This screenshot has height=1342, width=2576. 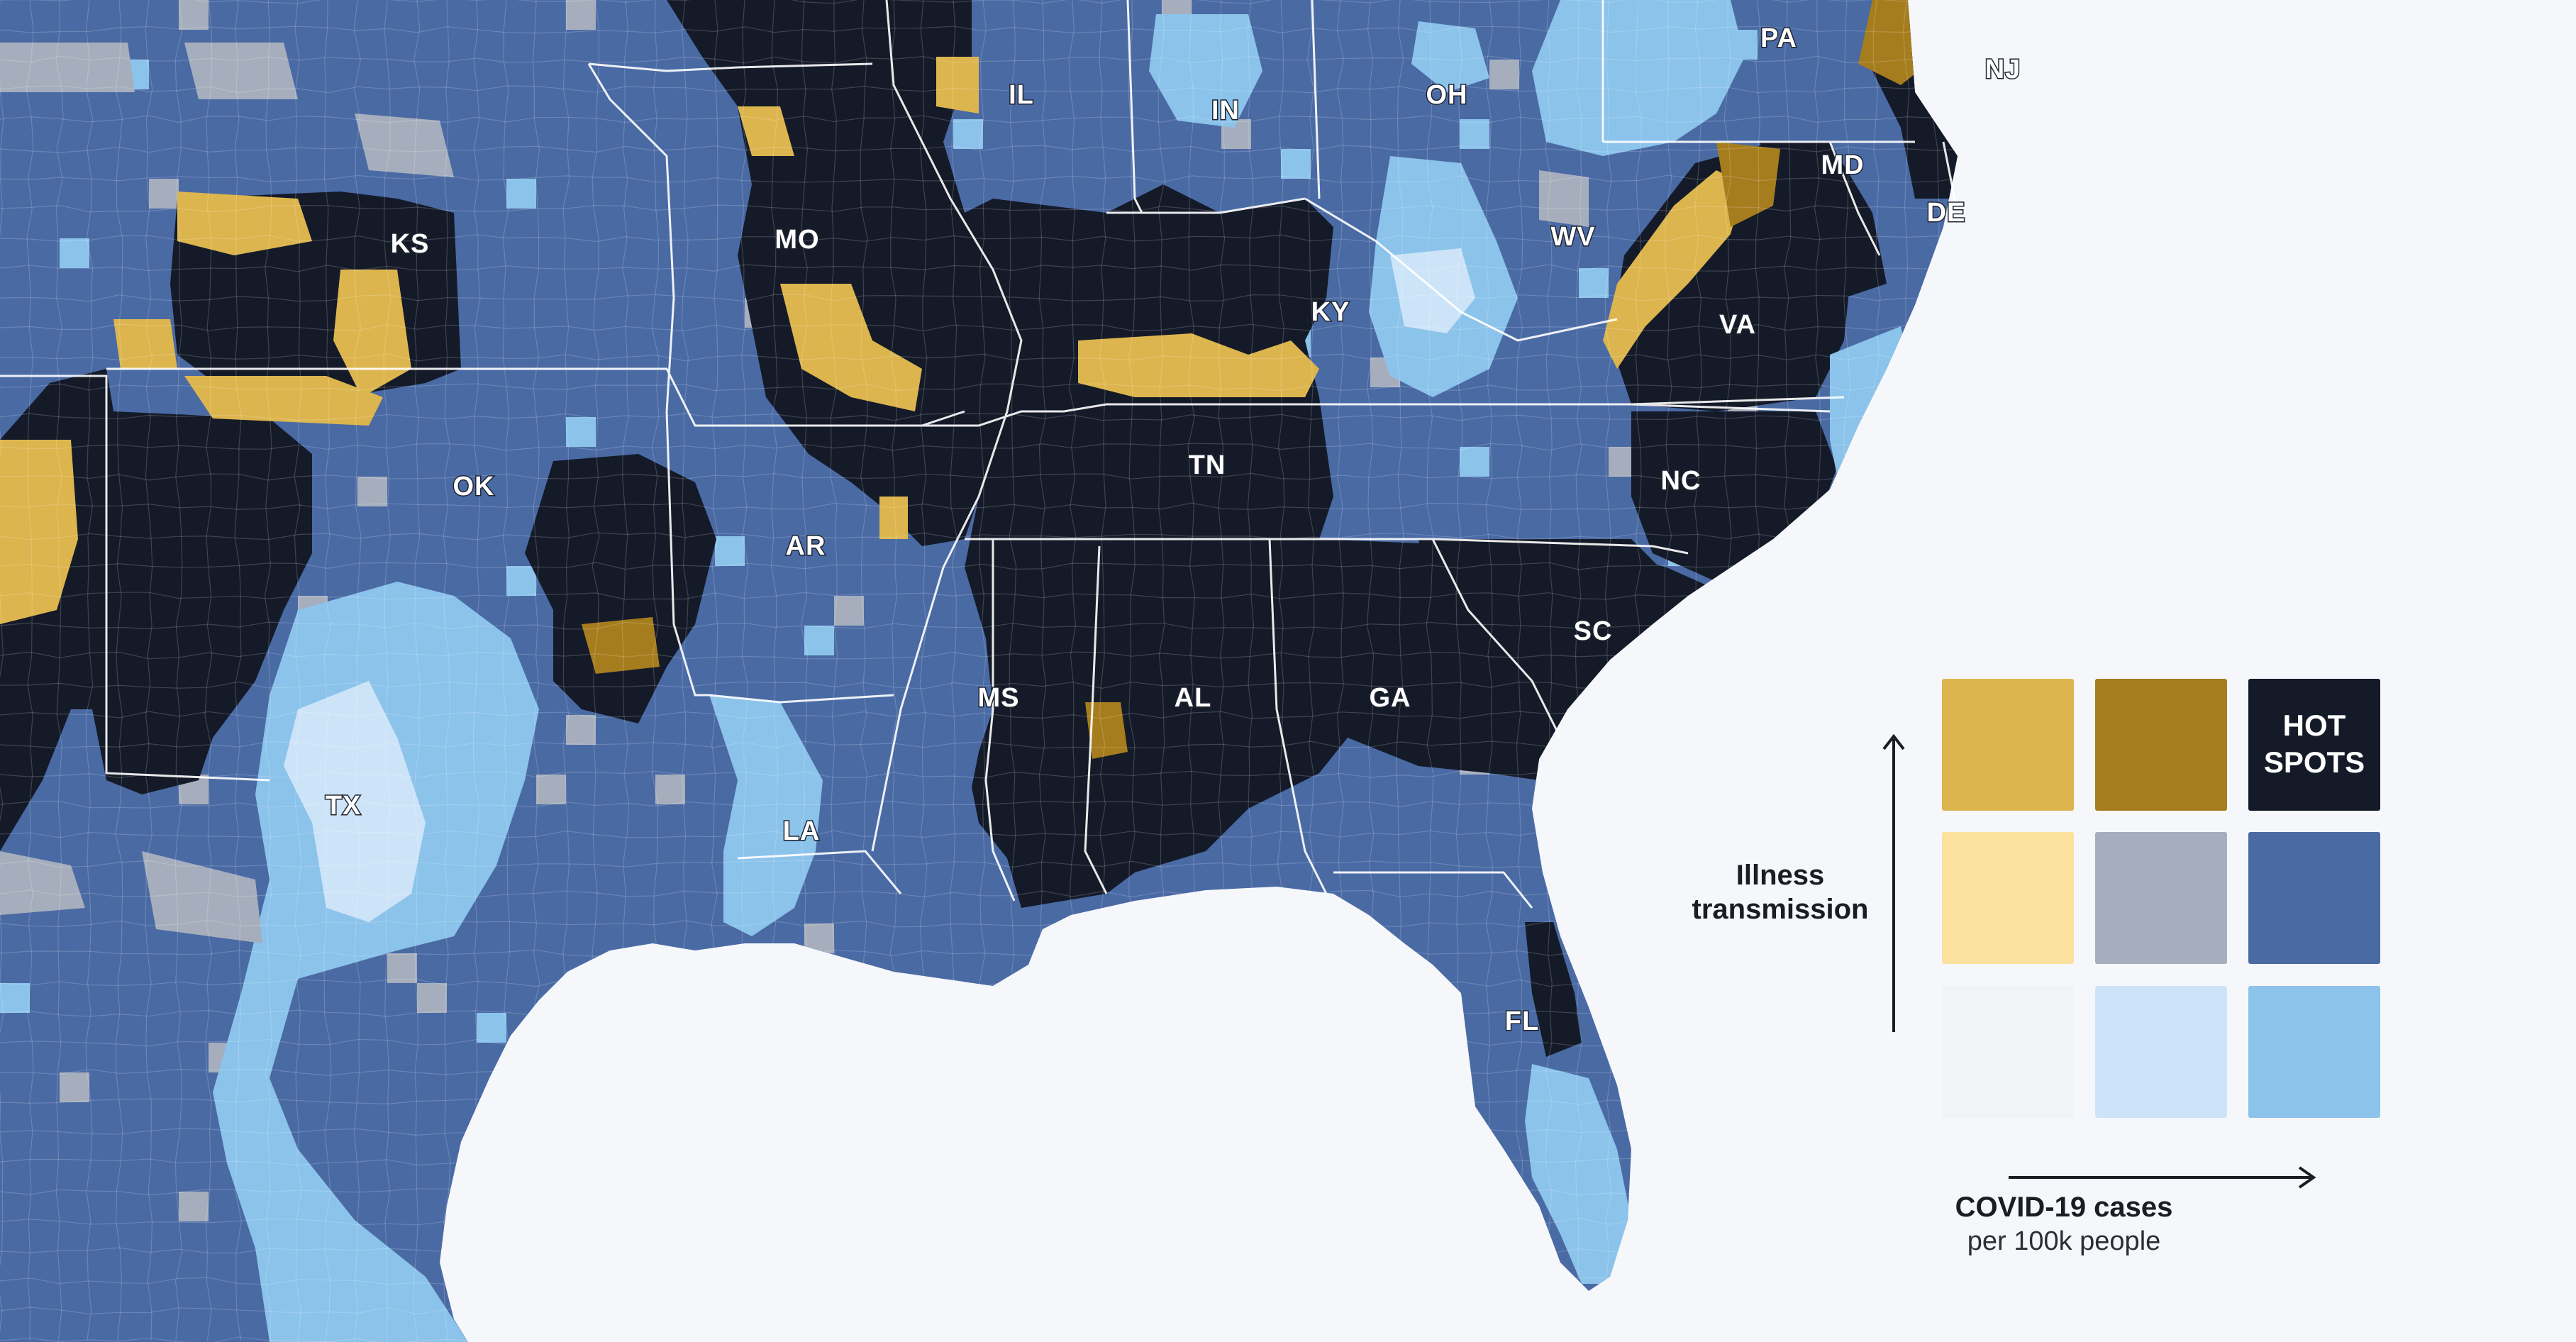 I want to click on region-pa-light, so click(x=1638, y=78).